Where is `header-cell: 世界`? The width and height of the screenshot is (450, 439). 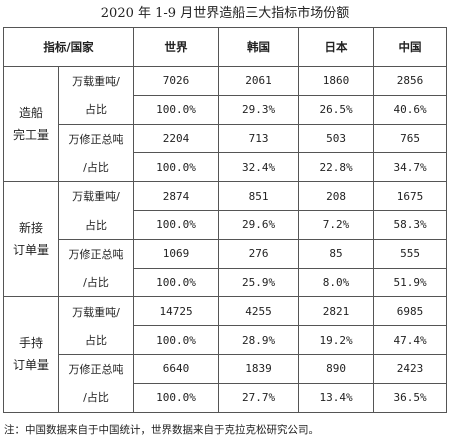
header-cell: 世界 is located at coordinates (176, 47).